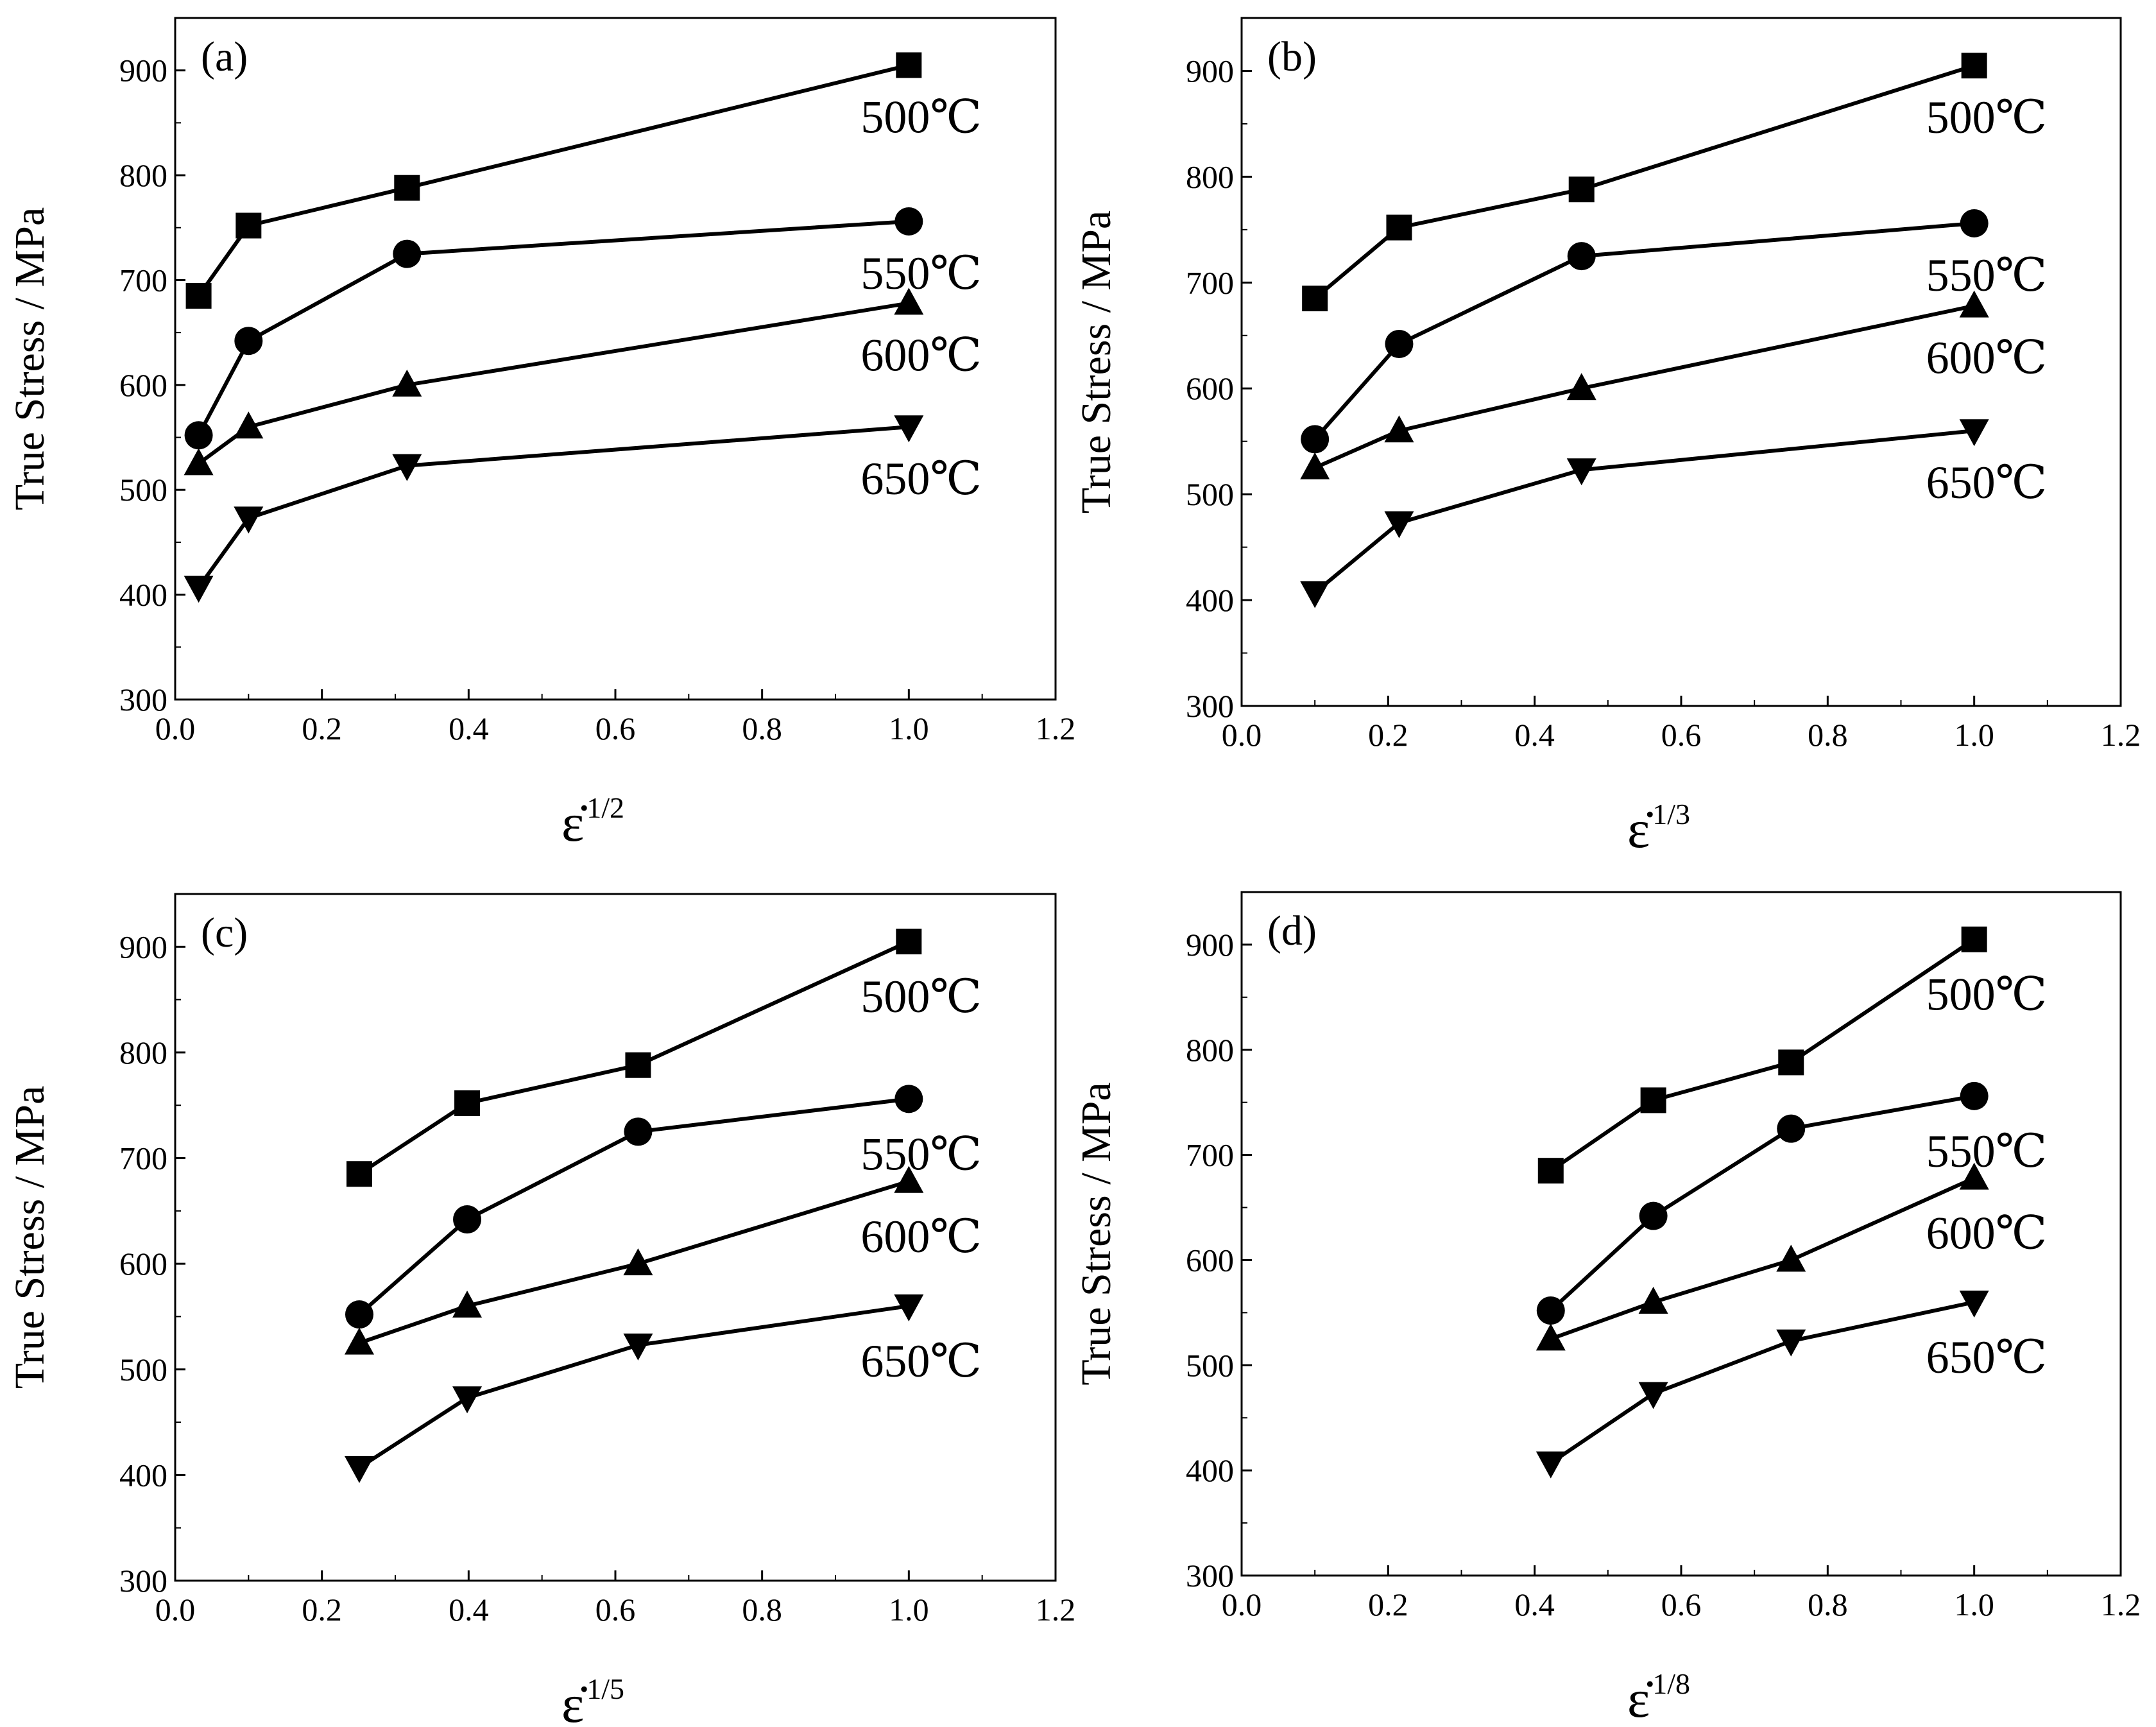 The image size is (2156, 1727). Describe the element at coordinates (1675, 182) in the screenshot. I see `series-500C: 500℃` at that location.